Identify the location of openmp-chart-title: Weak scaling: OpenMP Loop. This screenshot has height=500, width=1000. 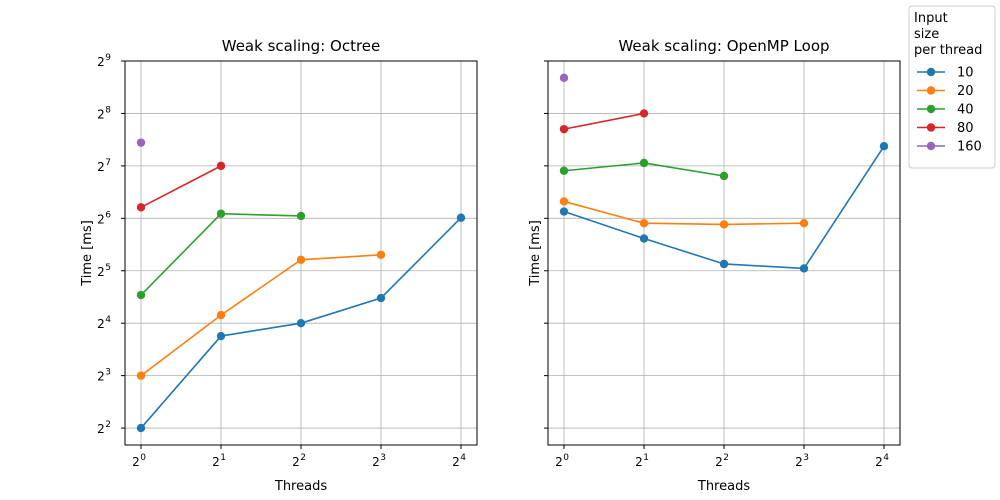
(723, 46).